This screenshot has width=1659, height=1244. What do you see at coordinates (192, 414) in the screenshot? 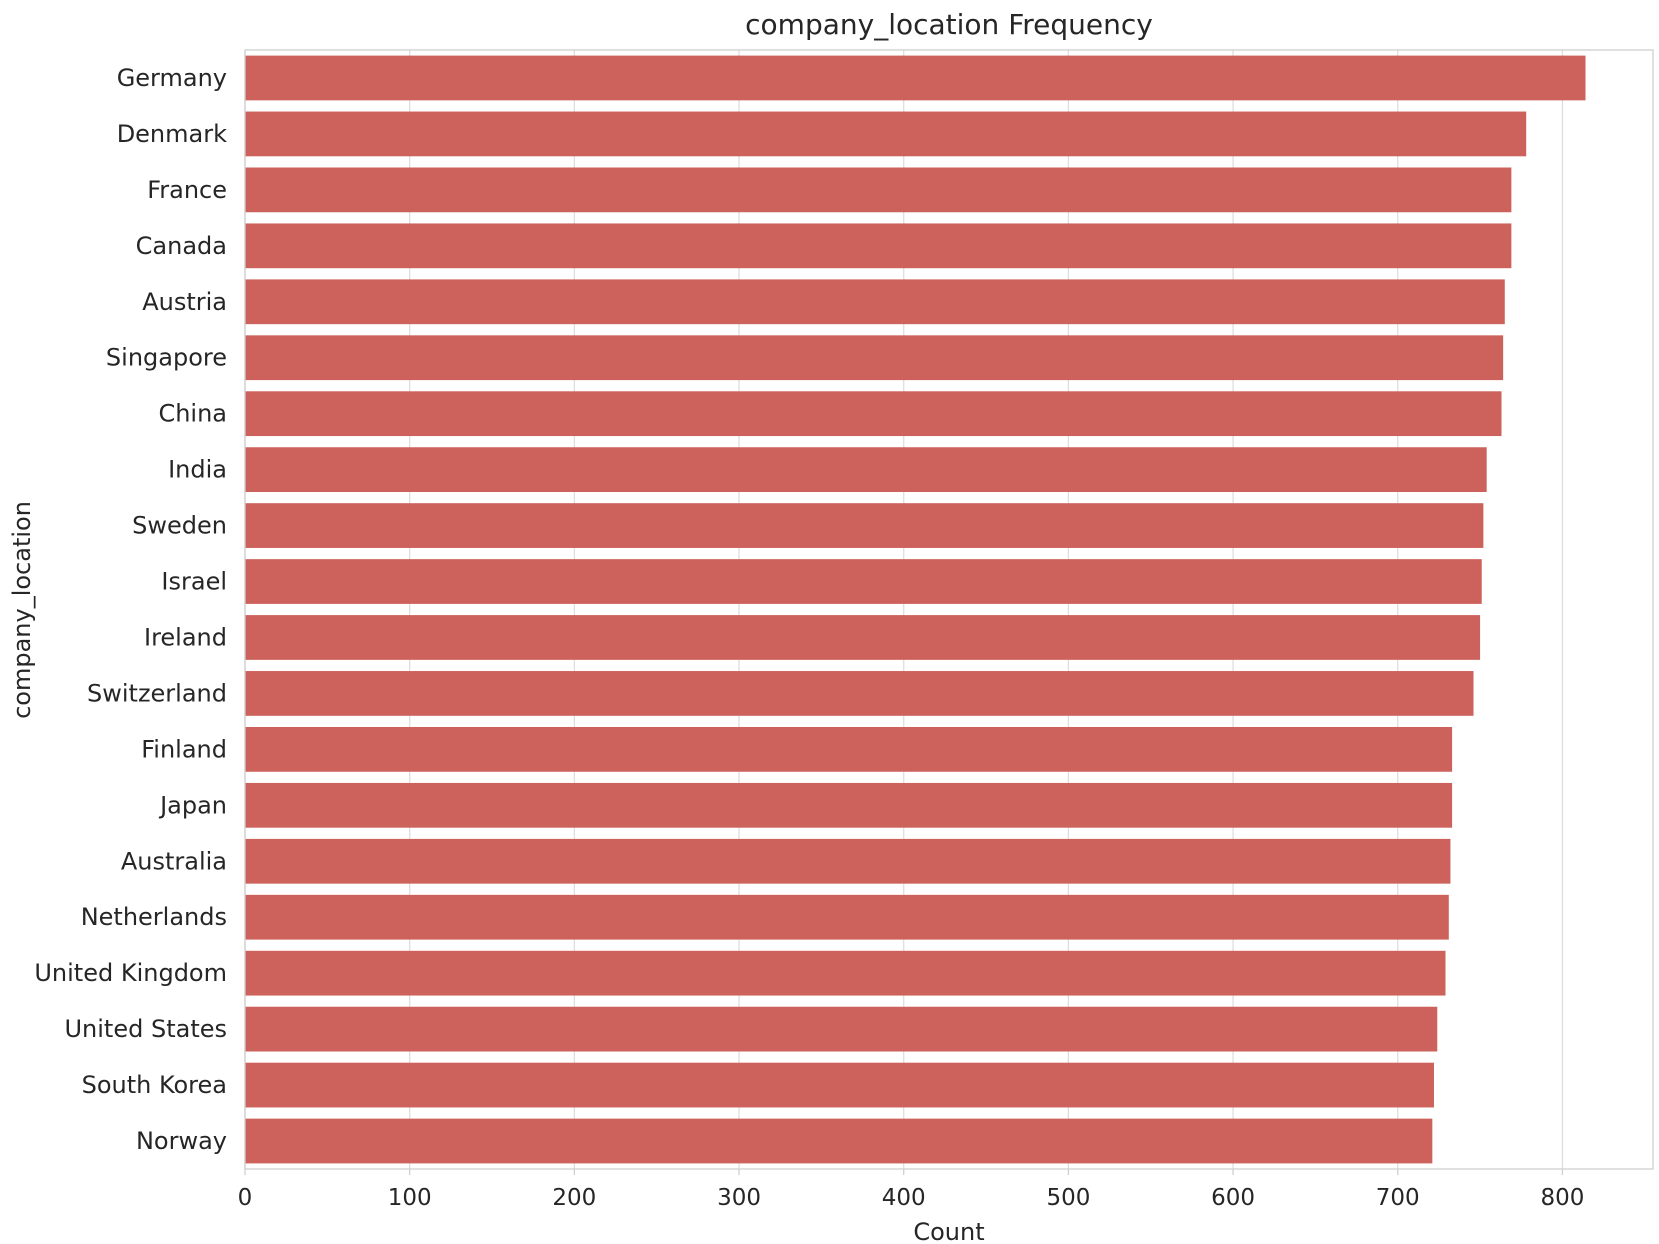
I see `y-category-label: China` at bounding box center [192, 414].